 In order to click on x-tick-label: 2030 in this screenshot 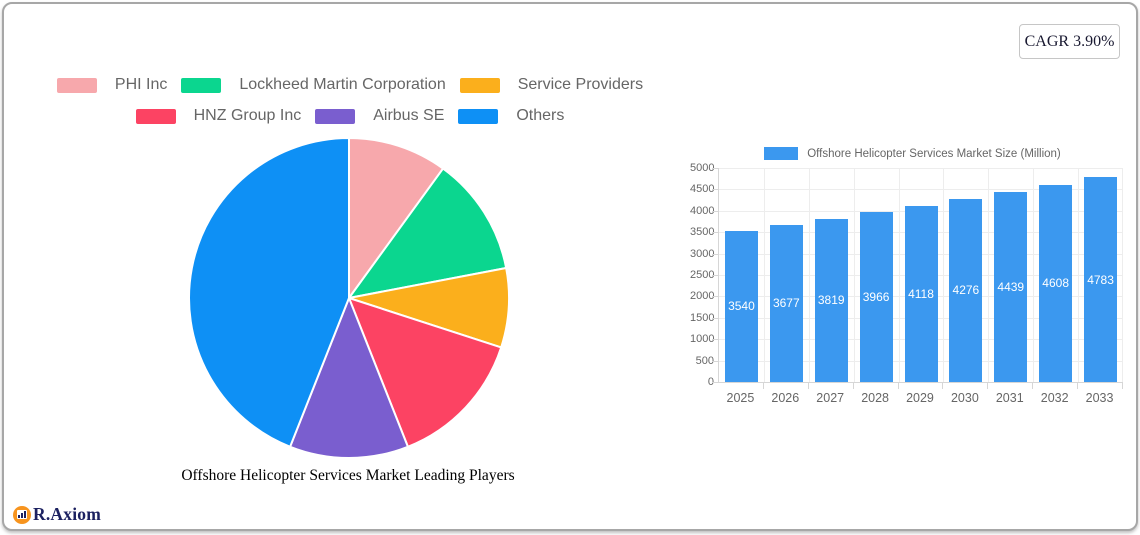, I will do `click(964, 398)`.